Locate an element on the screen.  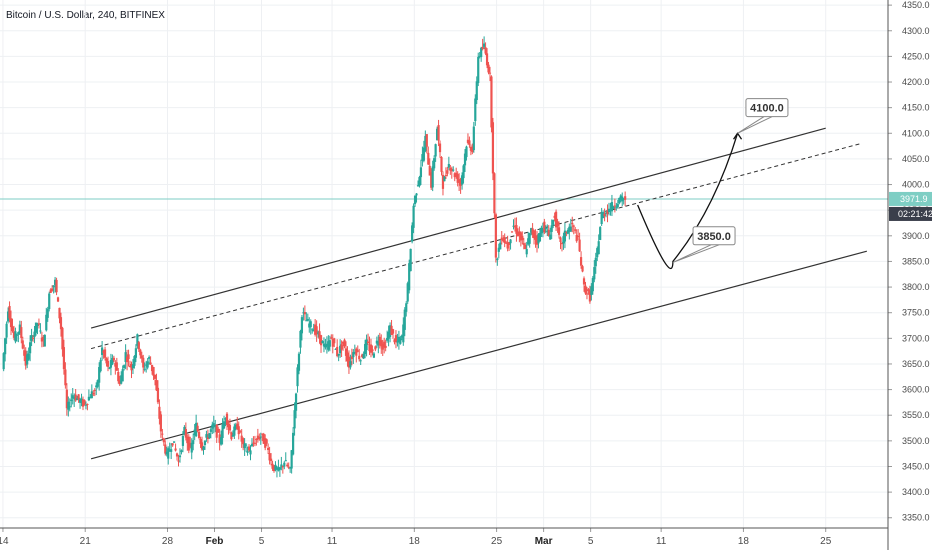
forecast-curve is located at coordinates (688, 201).